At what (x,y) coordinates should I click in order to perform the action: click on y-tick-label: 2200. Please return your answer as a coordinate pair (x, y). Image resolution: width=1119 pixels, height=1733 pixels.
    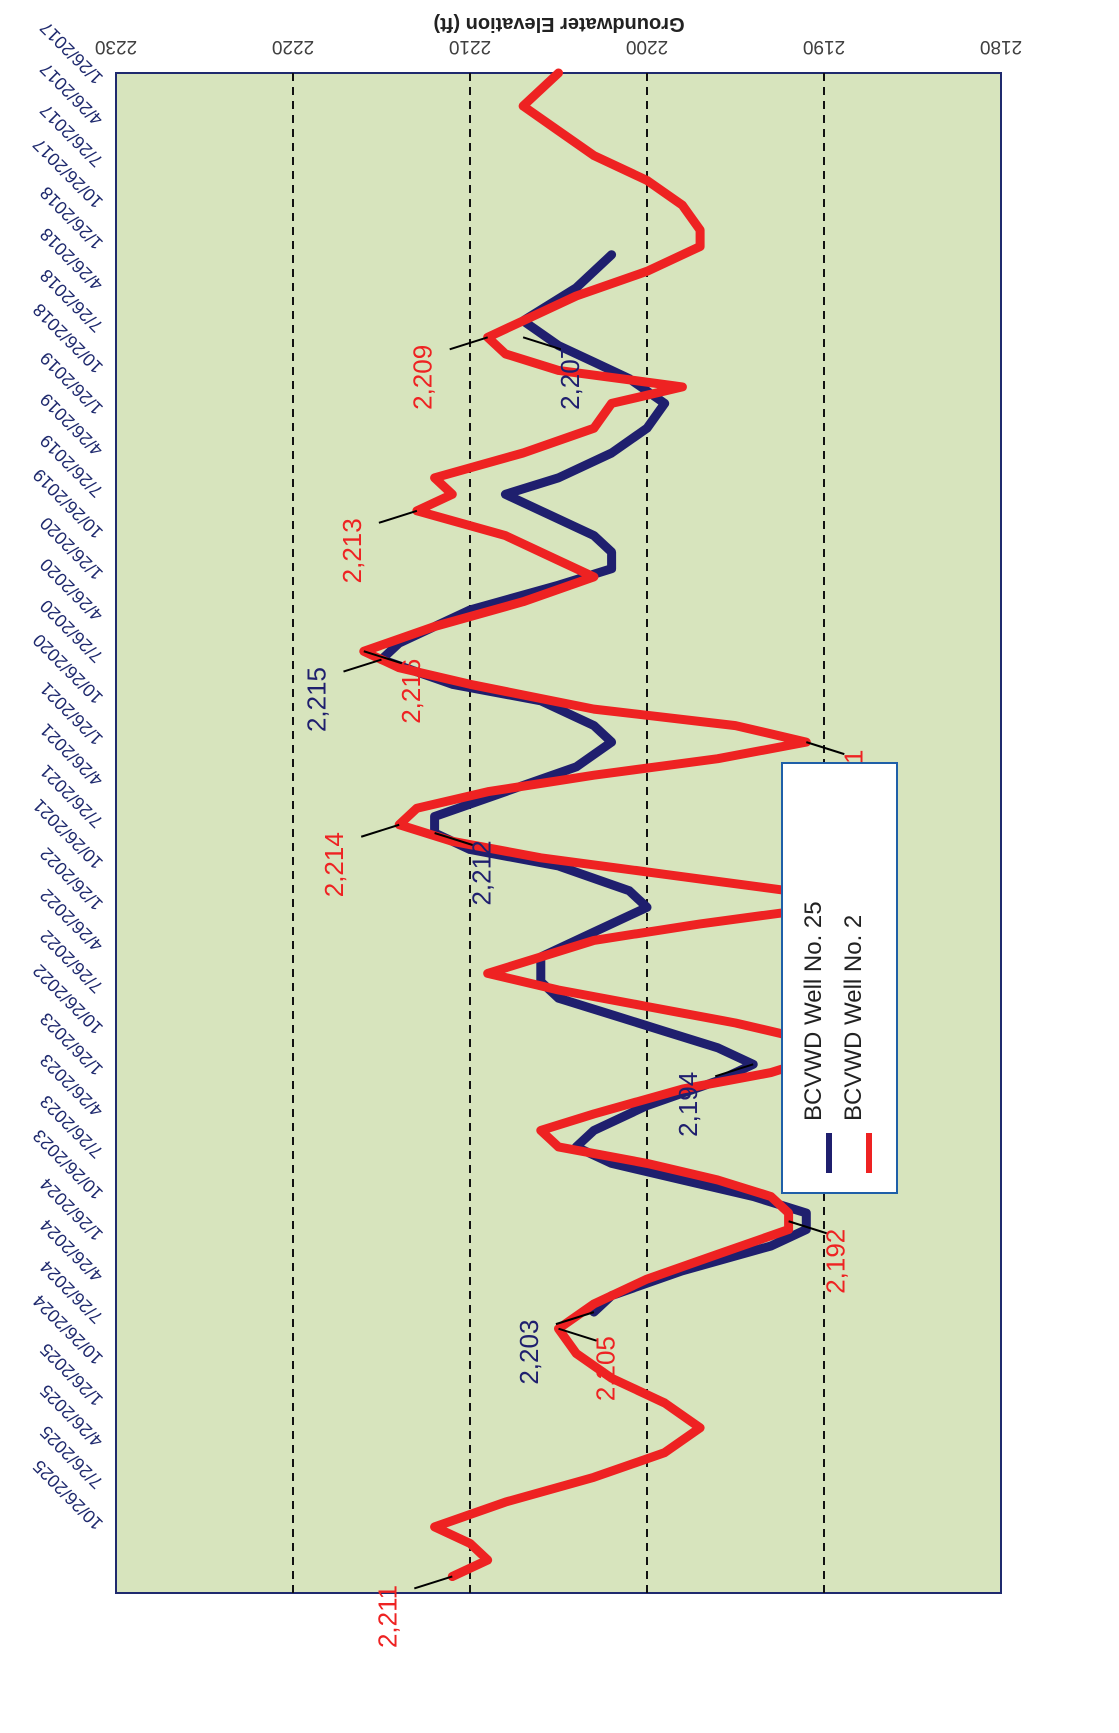
    Looking at the image, I should click on (647, 46).